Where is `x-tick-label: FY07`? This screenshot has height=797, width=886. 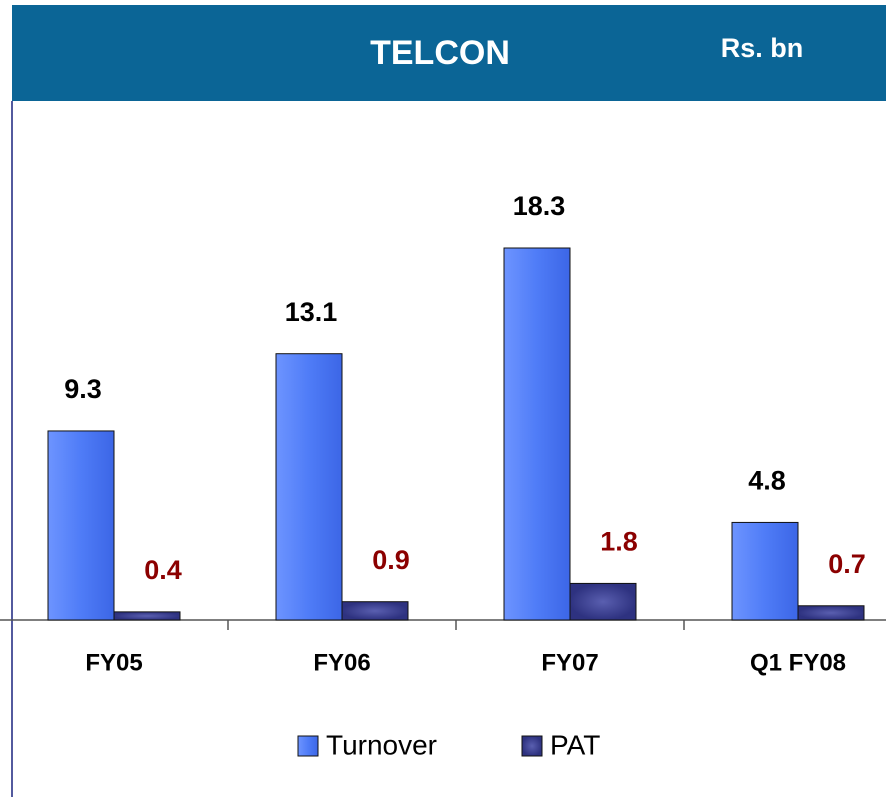 x-tick-label: FY07 is located at coordinates (569, 662).